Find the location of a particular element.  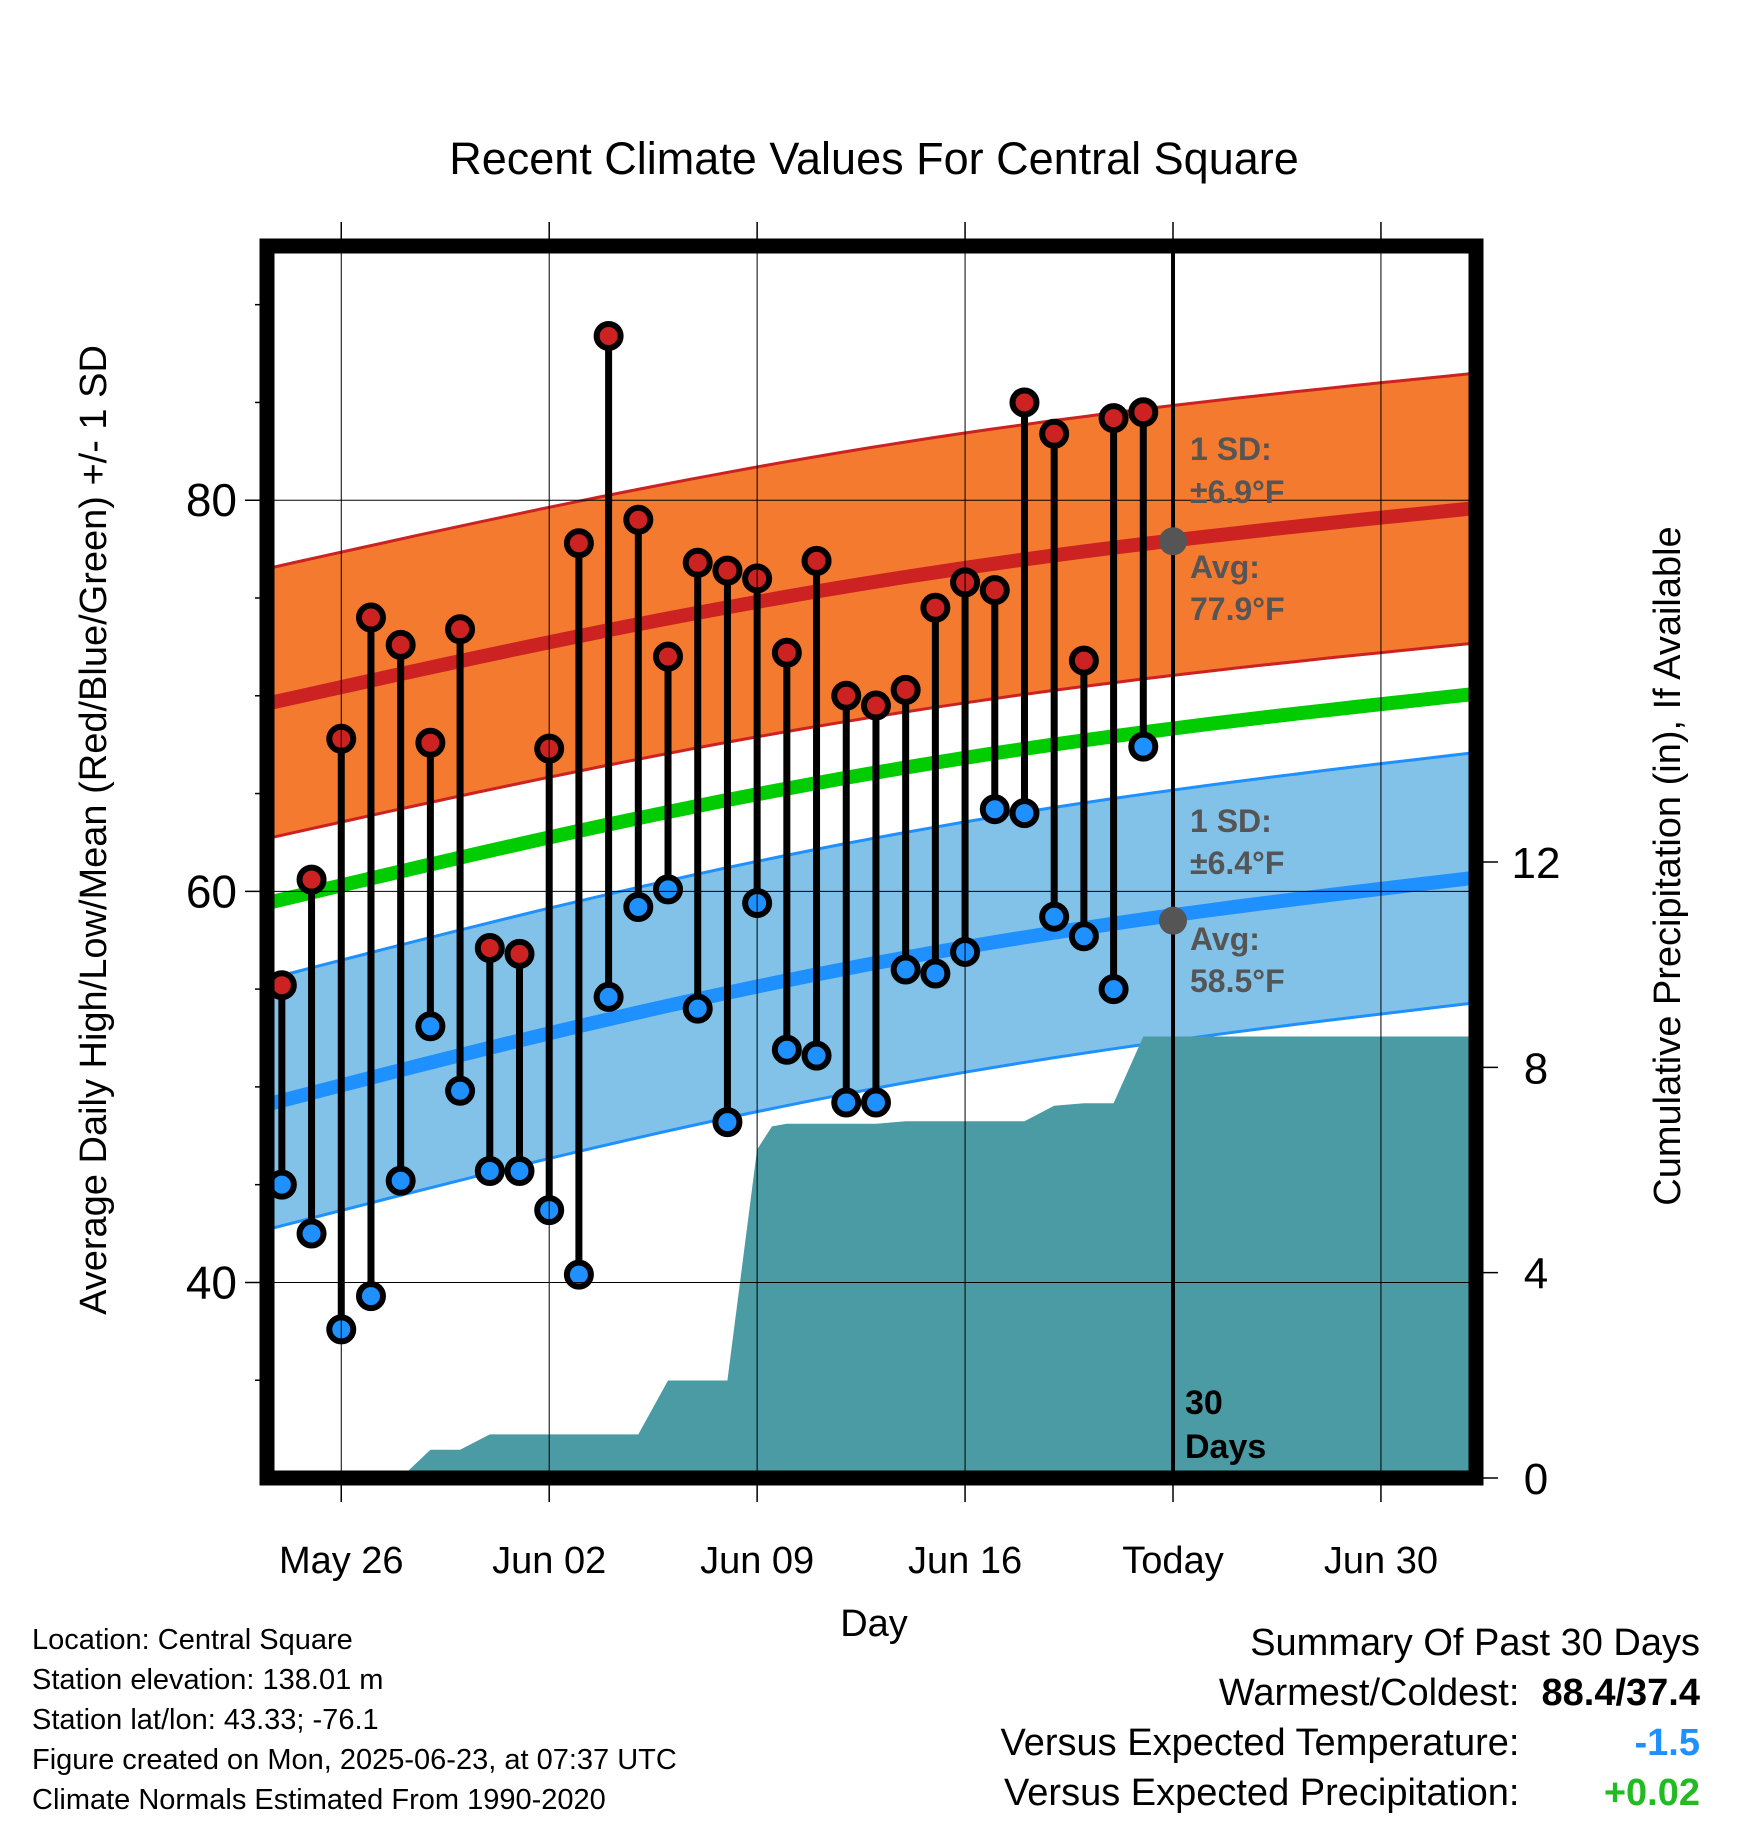

low-avg-value: 58.5°F is located at coordinates (1237, 981).